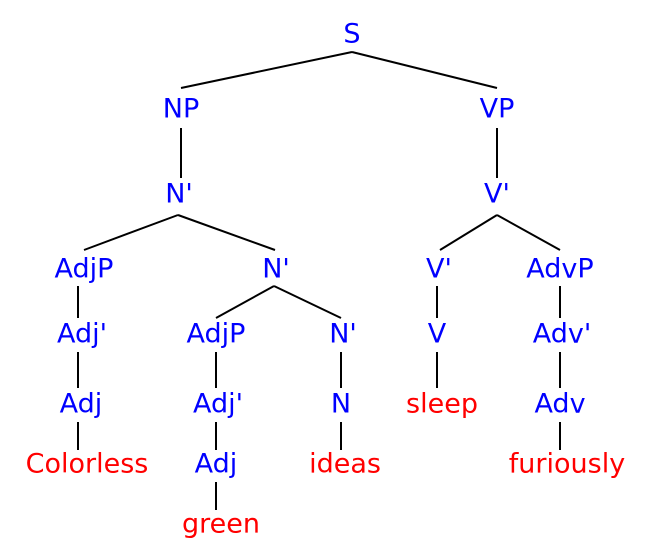 This screenshot has width=652, height=558. I want to click on node-label: N, so click(341, 404).